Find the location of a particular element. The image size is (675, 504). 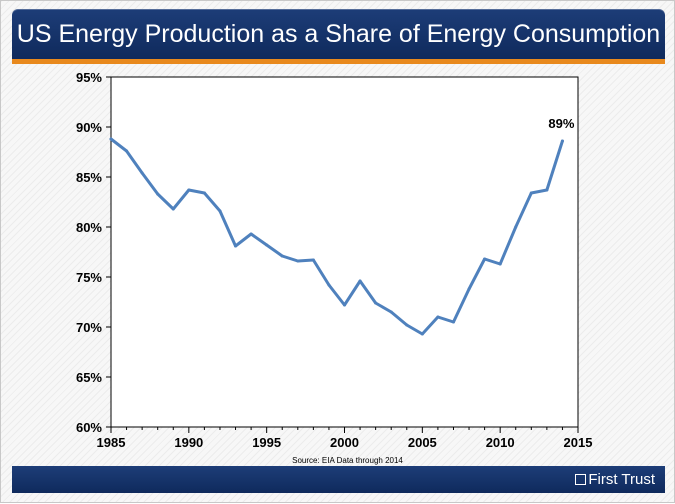

y-tick-label: 75% is located at coordinates (89, 277).